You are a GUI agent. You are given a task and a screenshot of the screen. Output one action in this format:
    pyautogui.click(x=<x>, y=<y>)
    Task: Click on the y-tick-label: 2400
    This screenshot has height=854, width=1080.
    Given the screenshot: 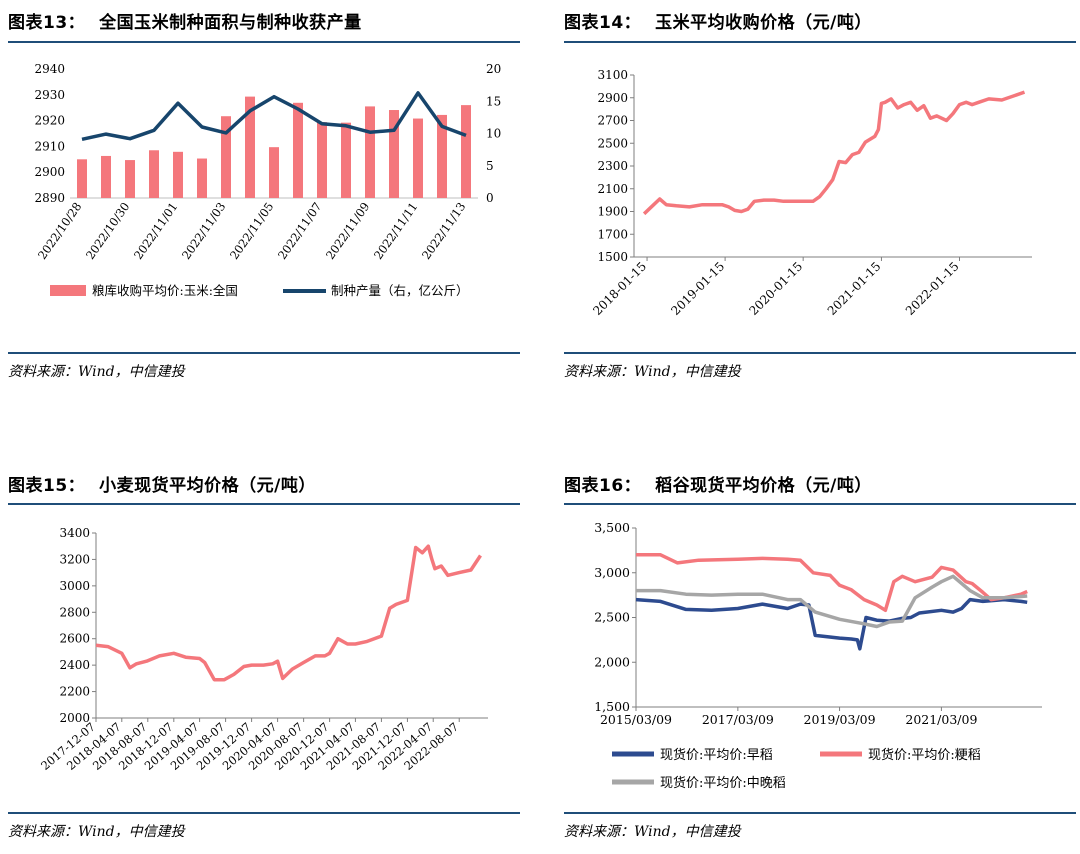 What is the action you would take?
    pyautogui.click(x=74, y=665)
    